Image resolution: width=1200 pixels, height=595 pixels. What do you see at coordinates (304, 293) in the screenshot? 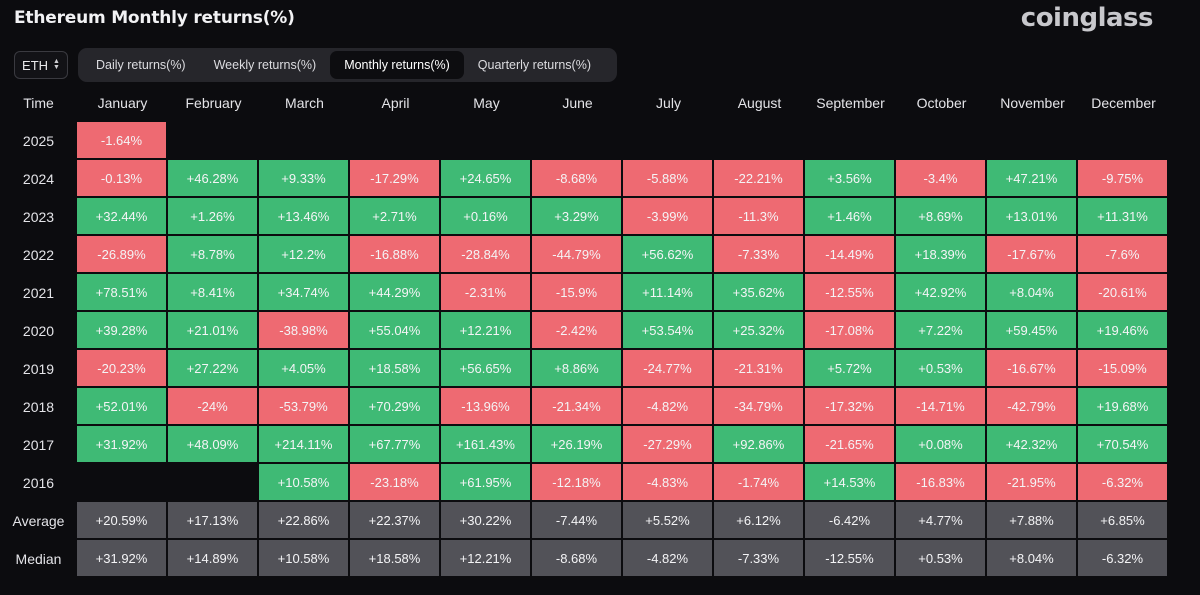
I see `return-cell: +34.74%` at bounding box center [304, 293].